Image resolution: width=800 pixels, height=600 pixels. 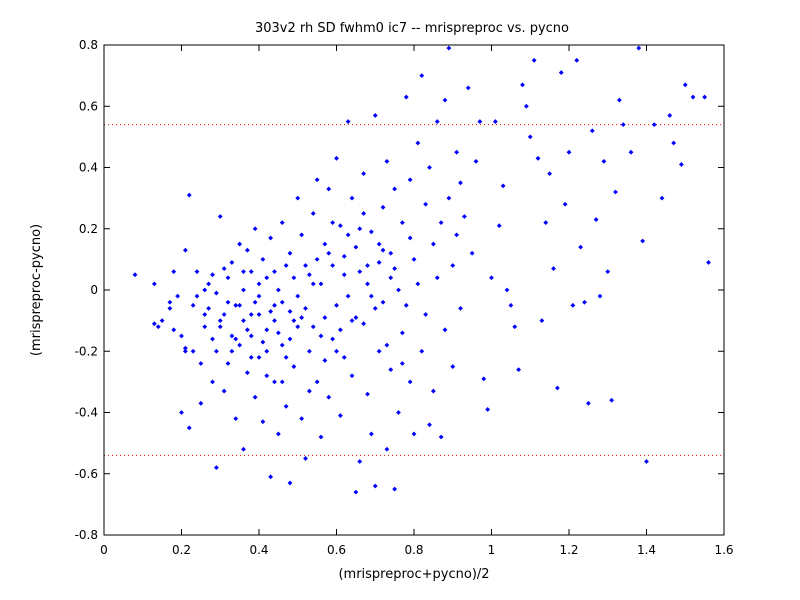 I want to click on y-tick-label: 0.4, so click(x=88, y=168).